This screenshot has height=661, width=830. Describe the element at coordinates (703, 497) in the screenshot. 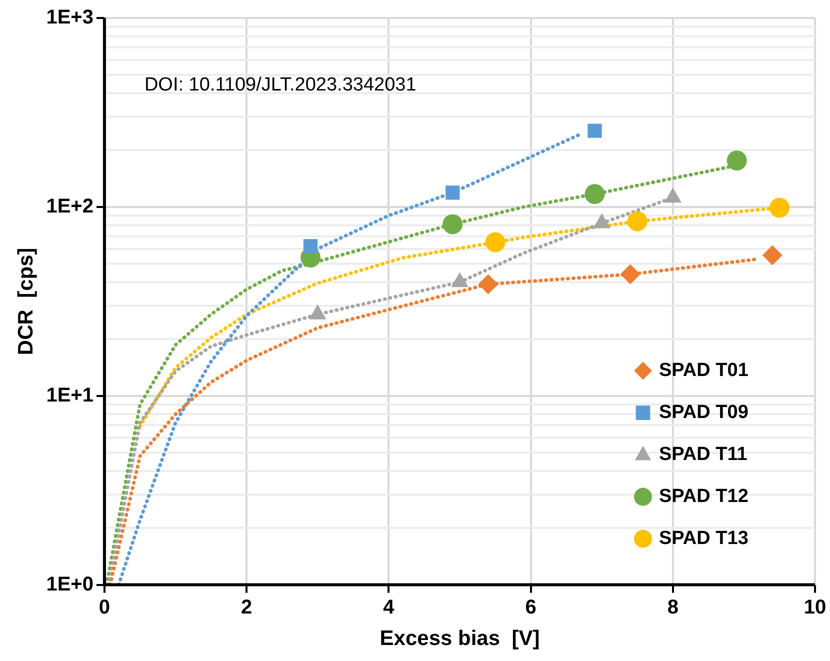

I see `legend-label: SPAD T12` at that location.